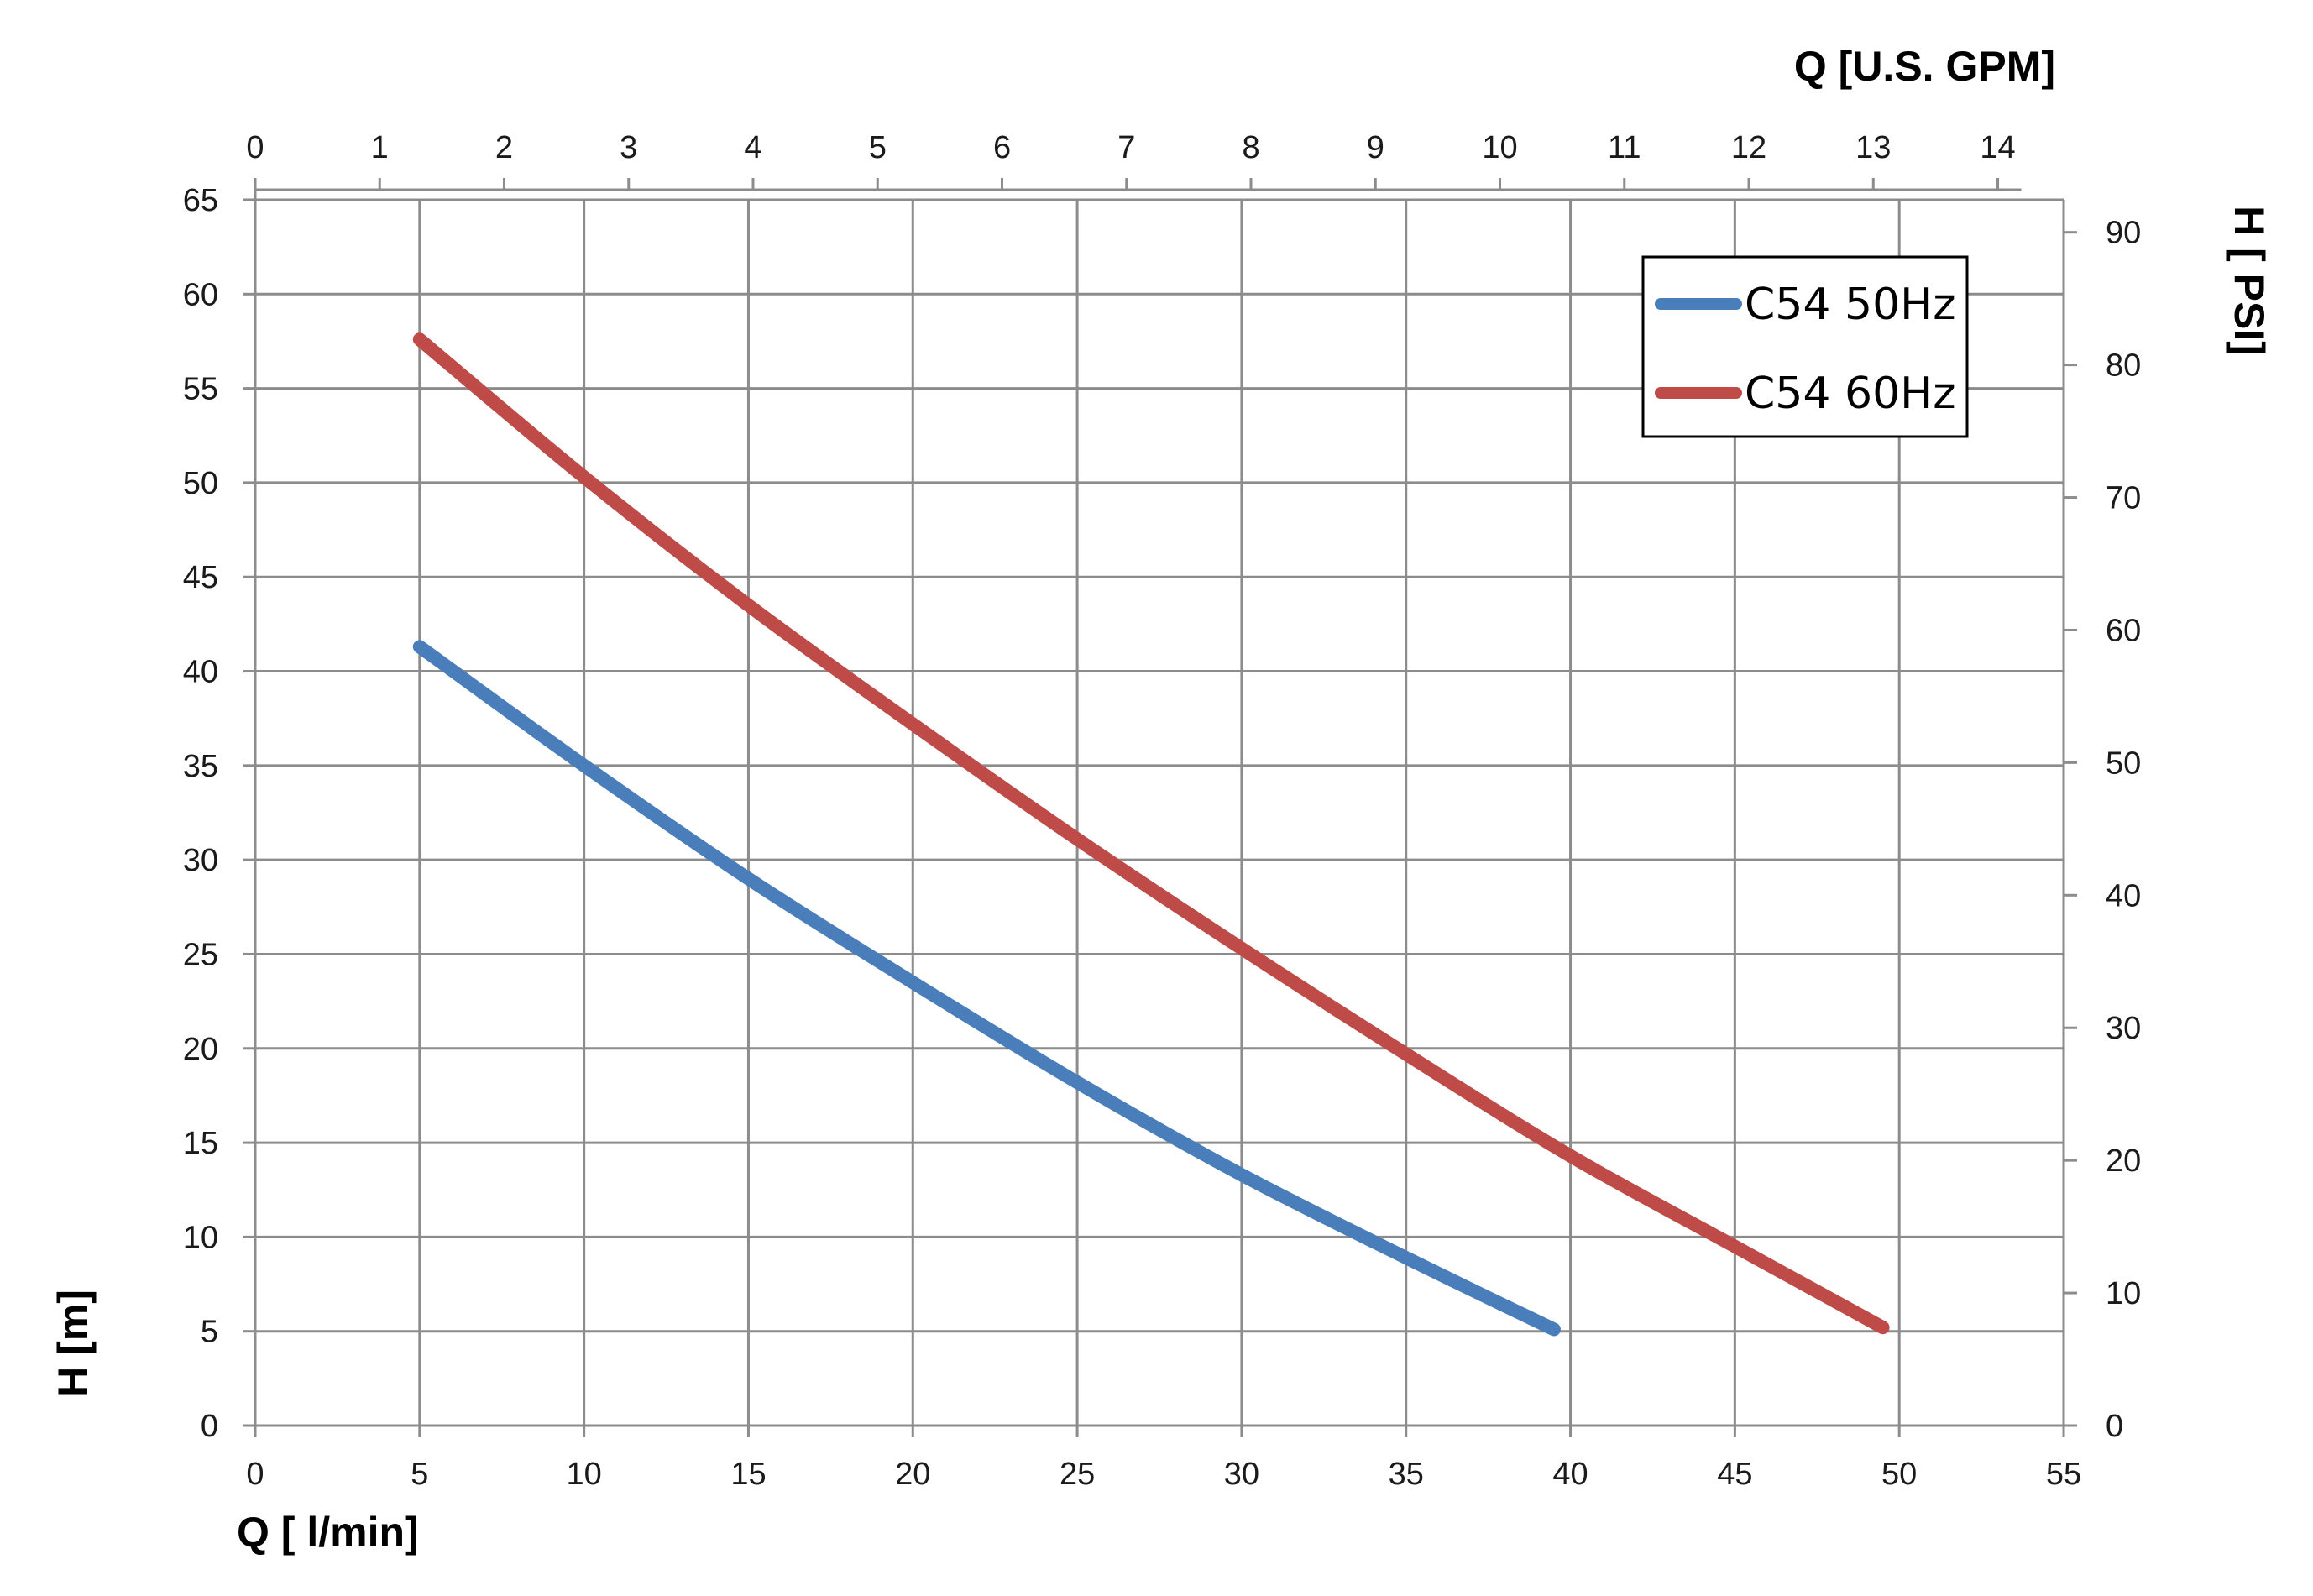  Describe the element at coordinates (583, 1474) in the screenshot. I see `x-tick-label: 10` at that location.